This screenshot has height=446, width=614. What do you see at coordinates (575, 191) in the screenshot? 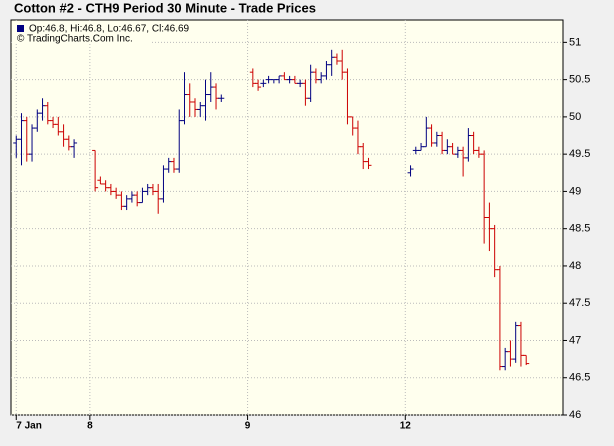
I see `y-tick-label: 49` at bounding box center [575, 191].